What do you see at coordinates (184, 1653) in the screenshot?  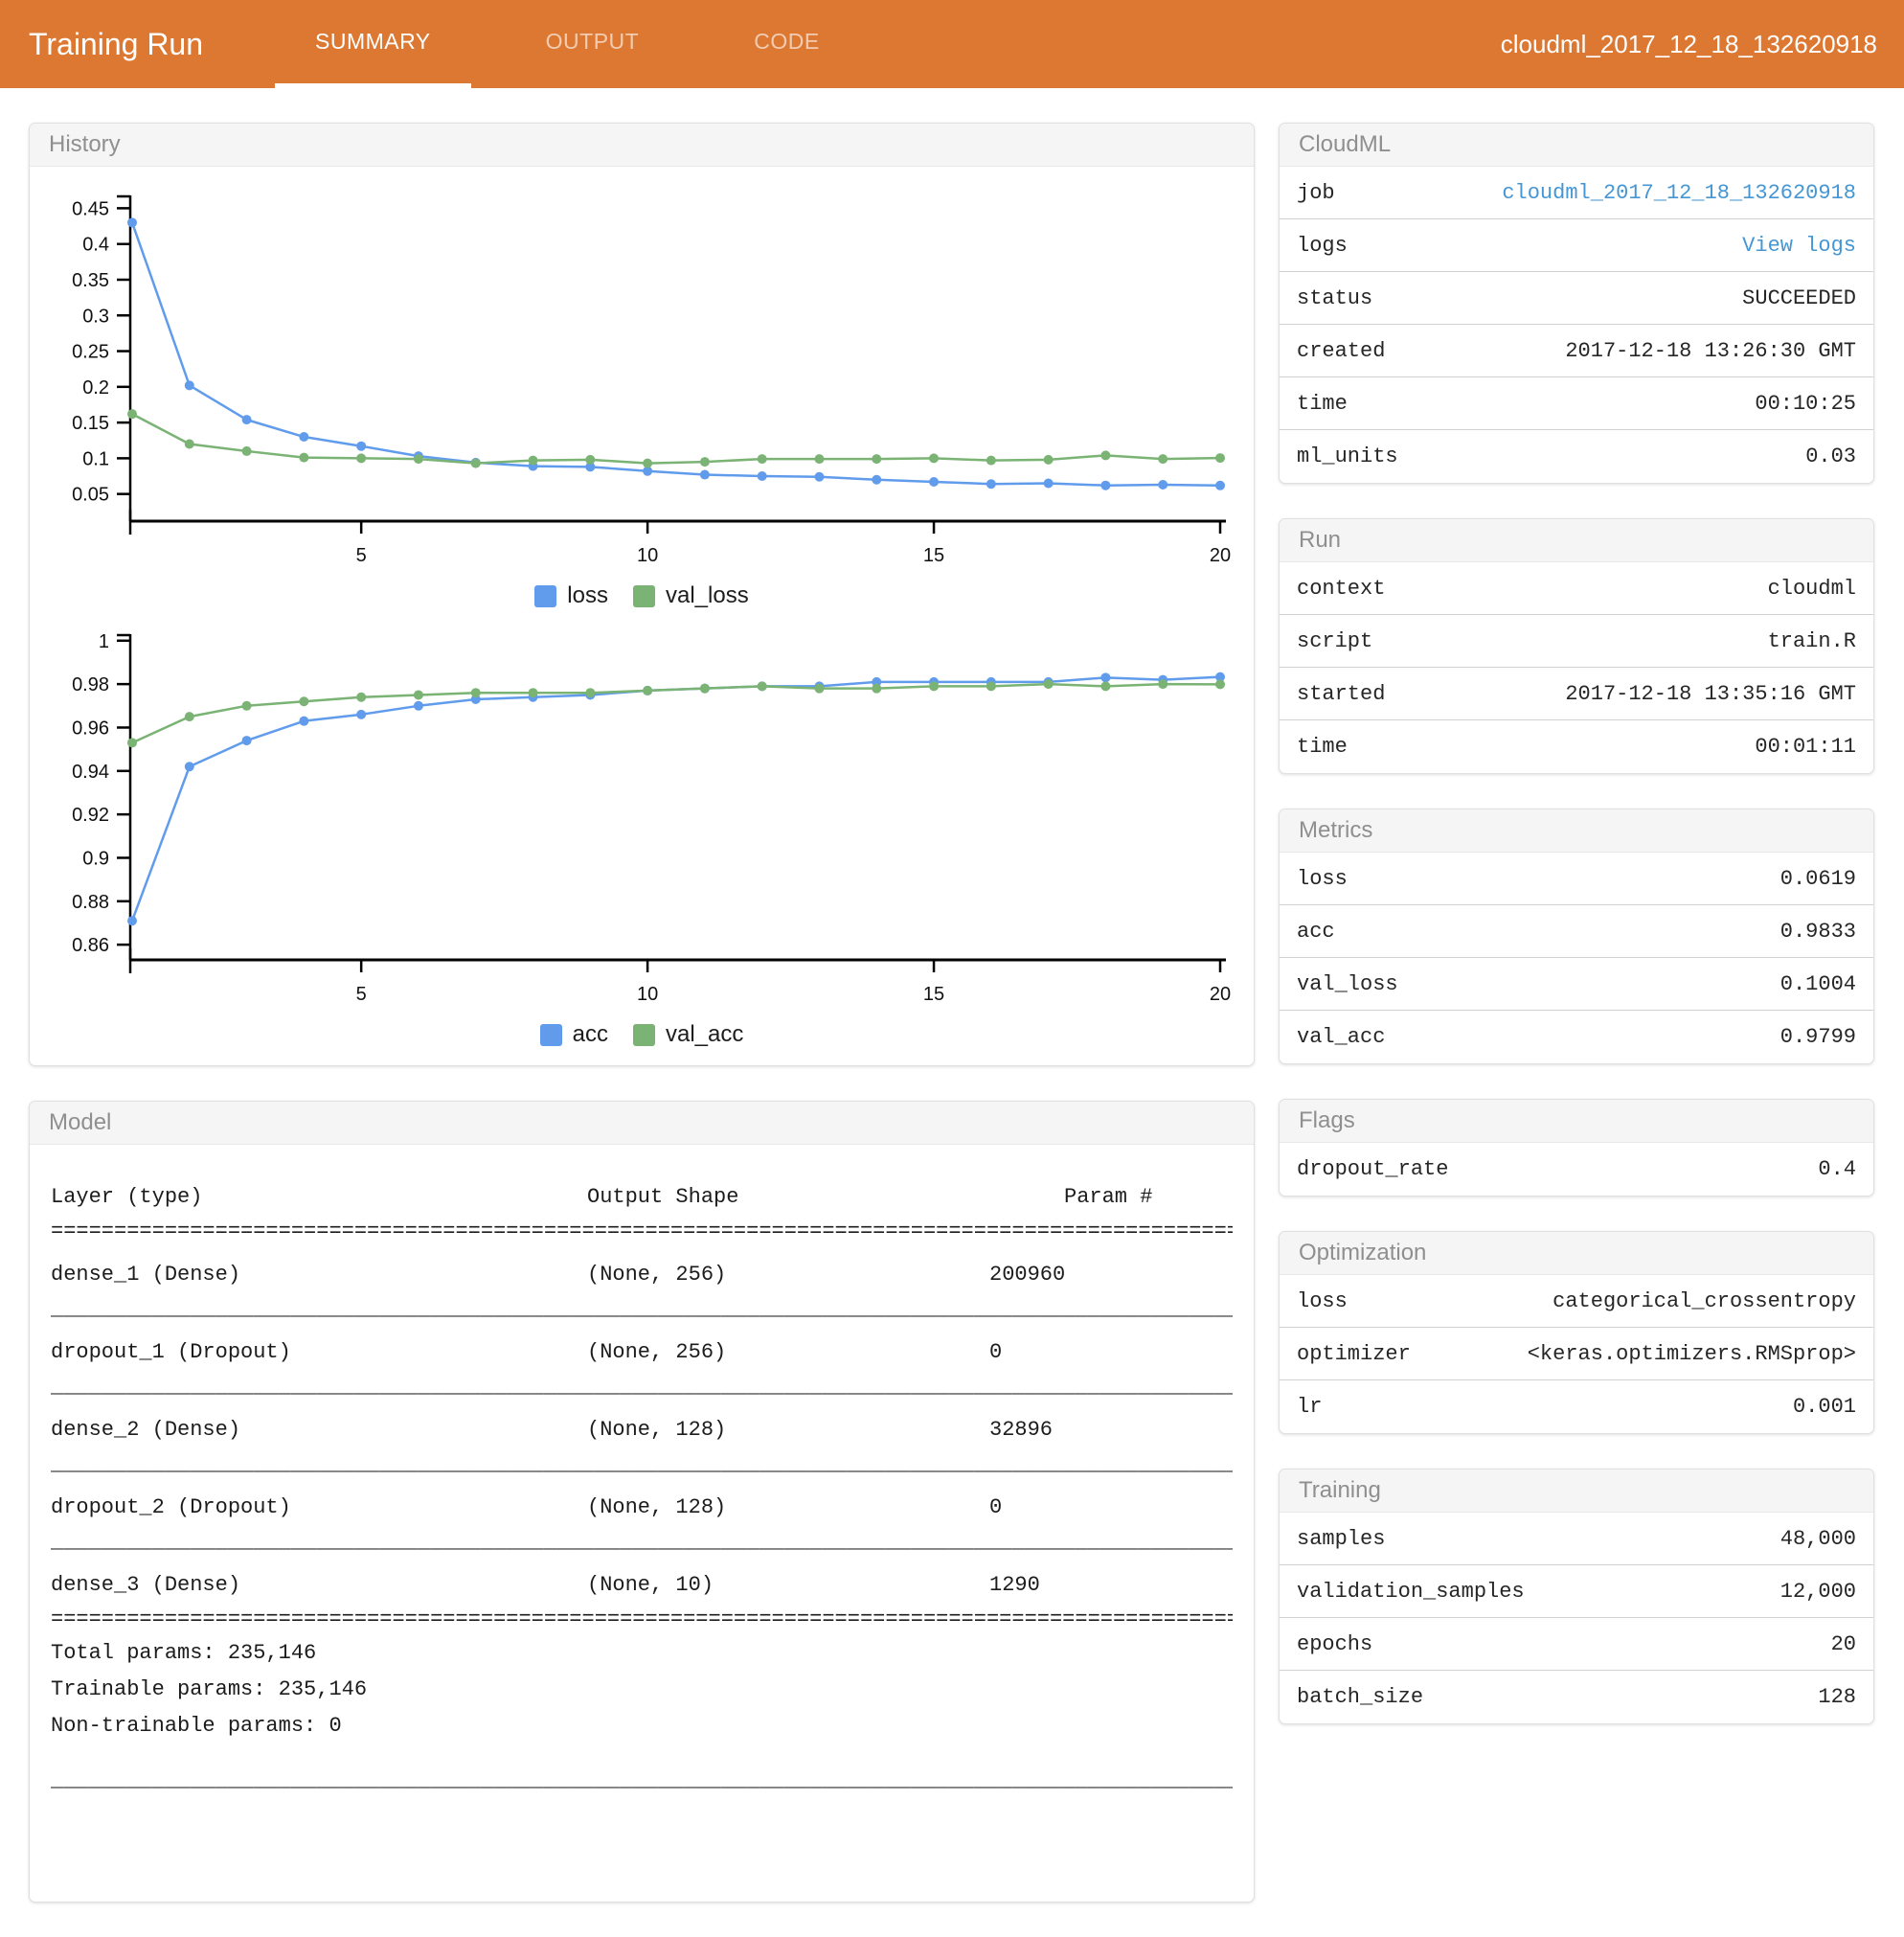 I see `model-params-total-1: Total params: 235,146` at bounding box center [184, 1653].